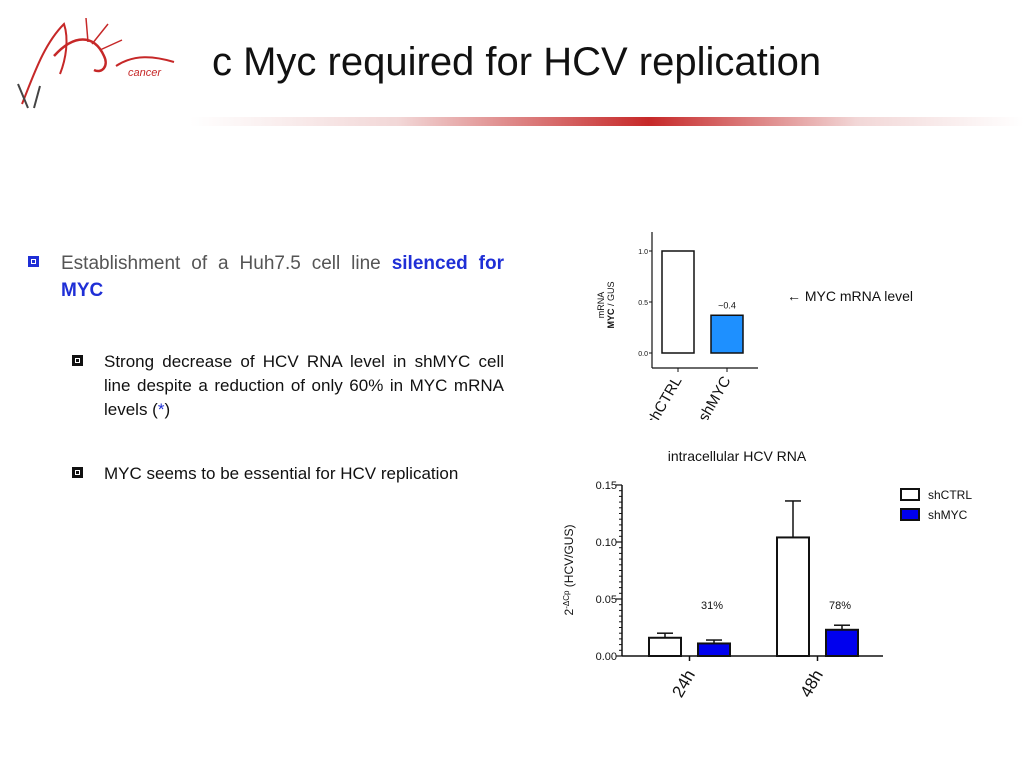 This screenshot has width=1024, height=768. What do you see at coordinates (753, 579) in the screenshot?
I see `chart2-bars` at bounding box center [753, 579].